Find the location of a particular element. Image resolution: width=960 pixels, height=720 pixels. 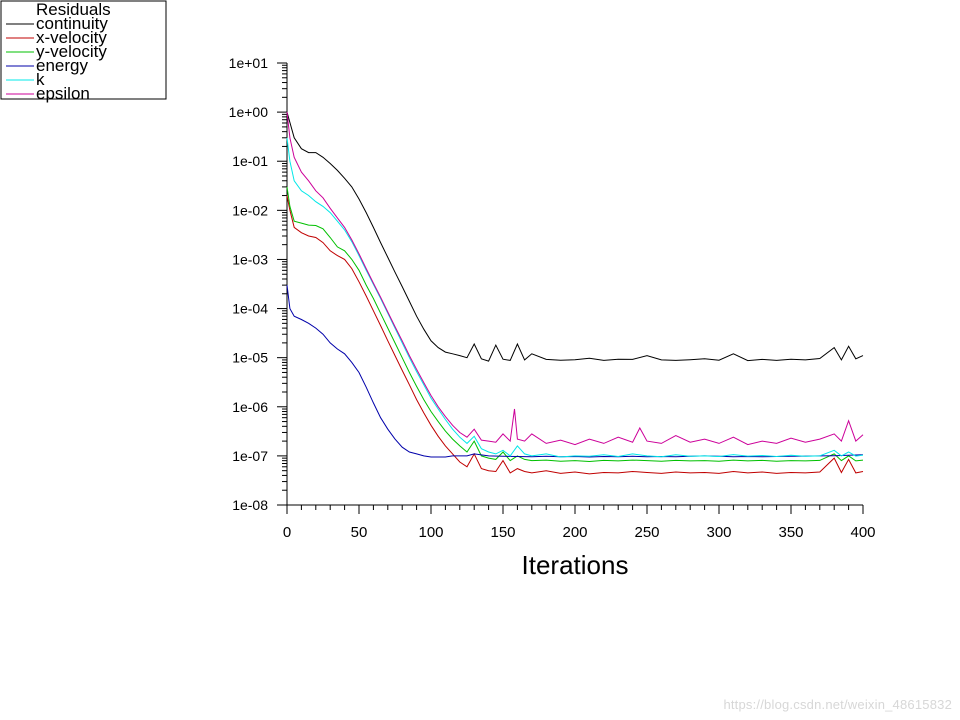

legend-box is located at coordinates (83, 50).